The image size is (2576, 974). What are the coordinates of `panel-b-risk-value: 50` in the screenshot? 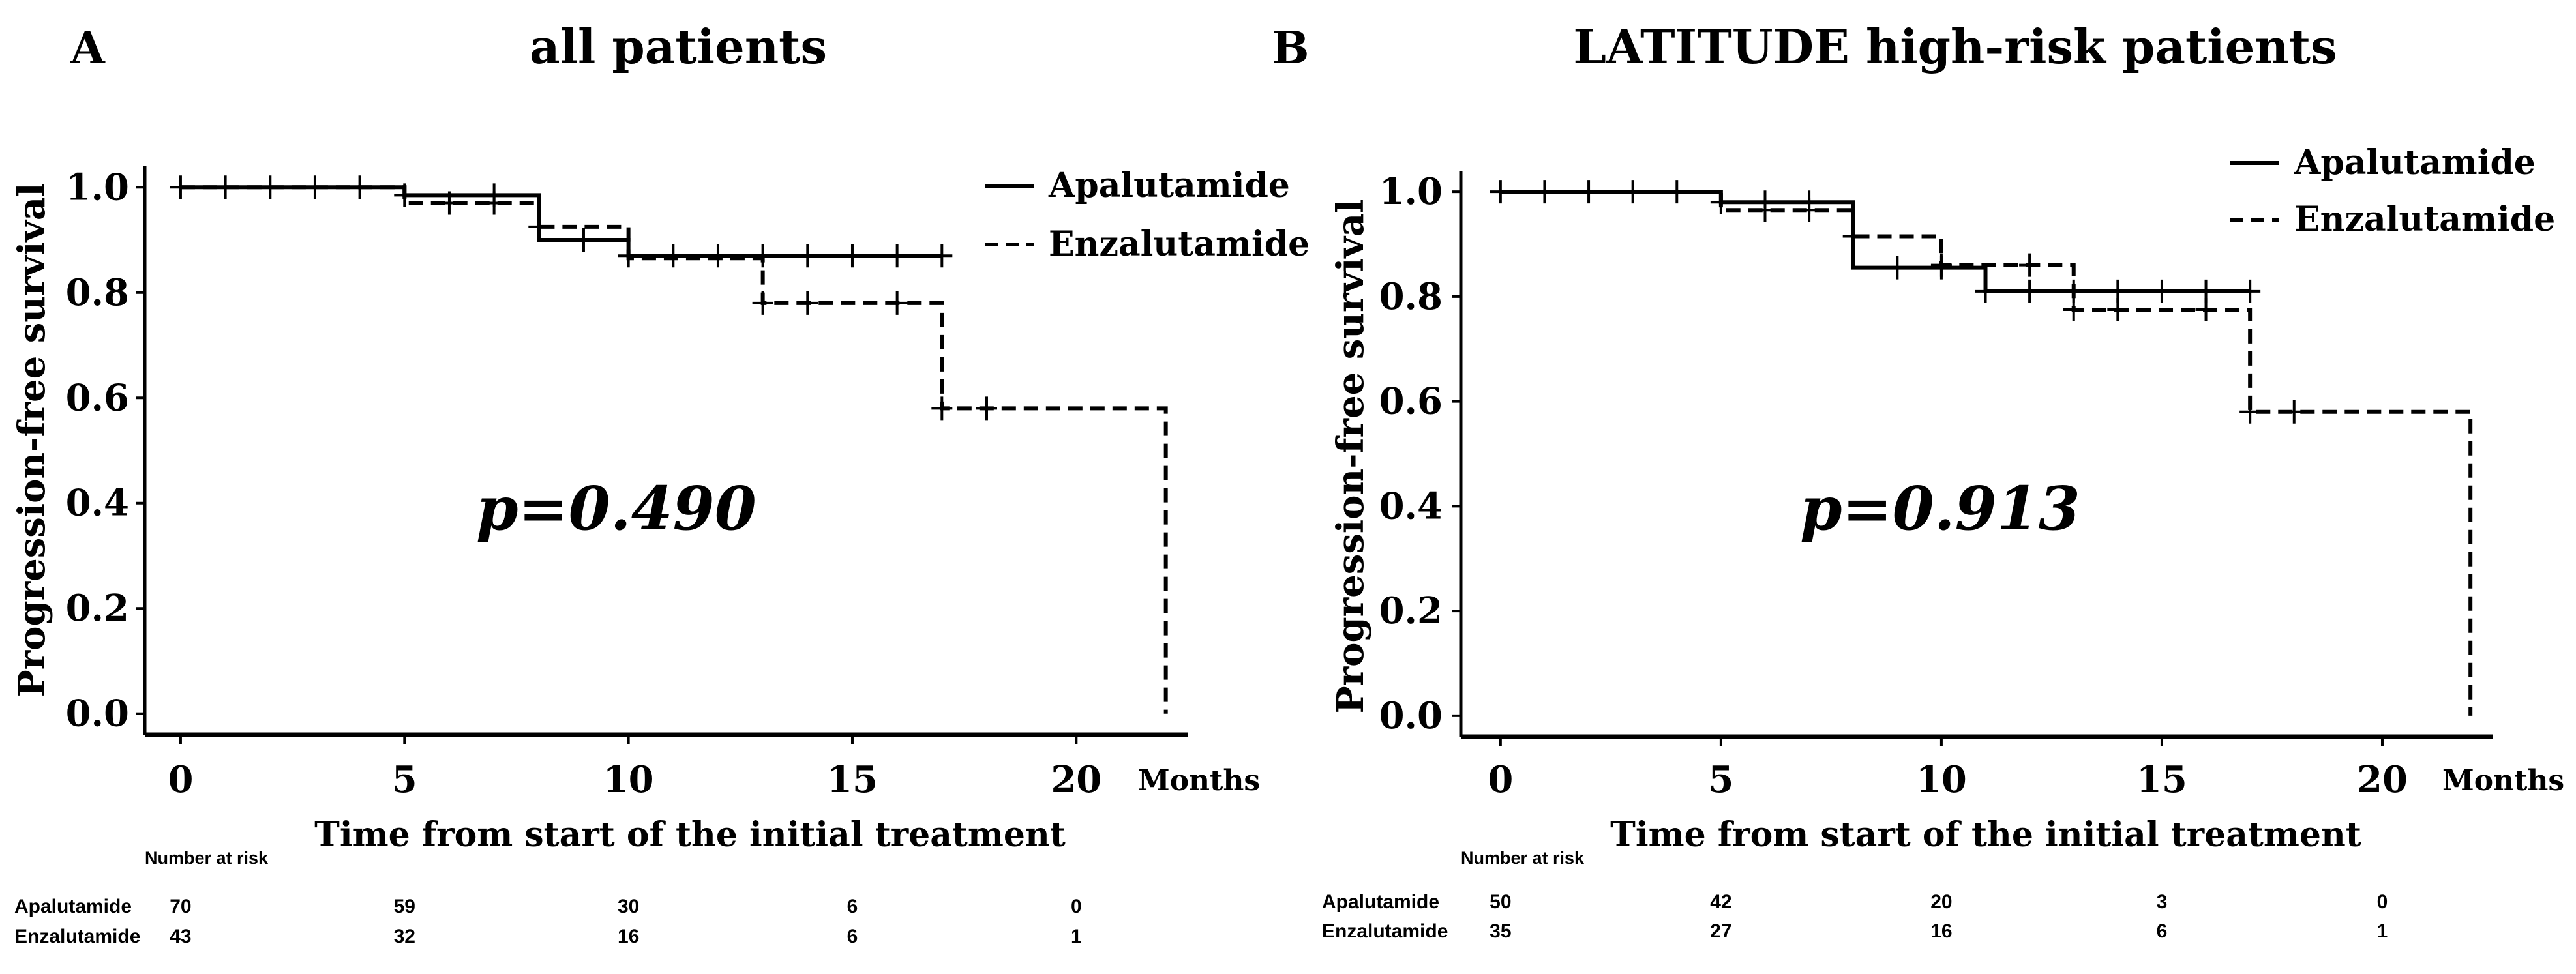 It's located at (1500, 902).